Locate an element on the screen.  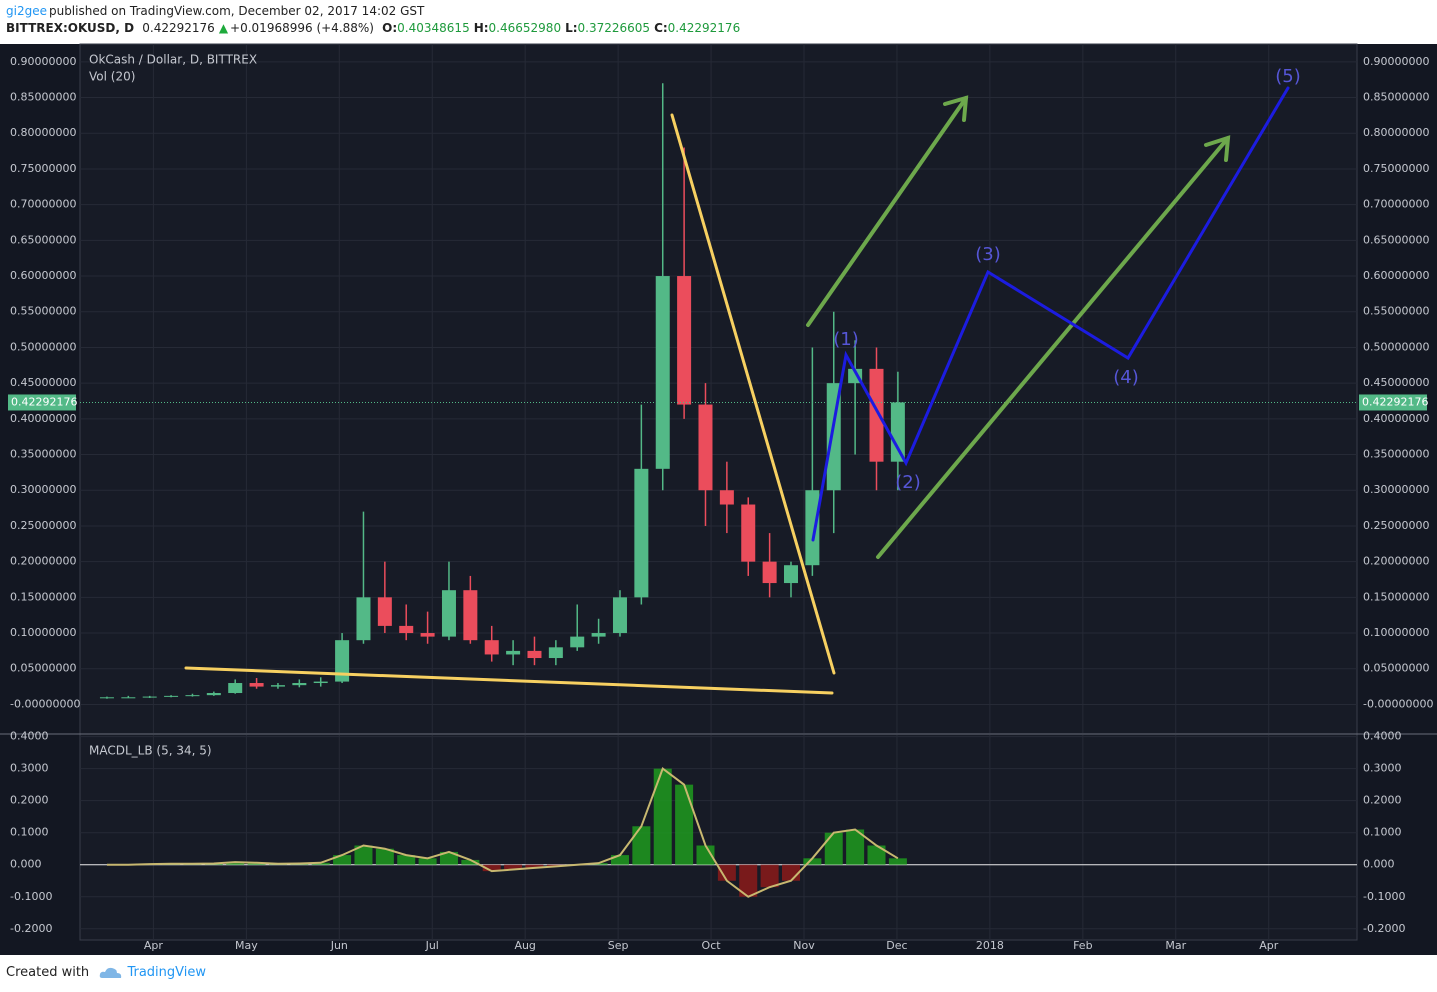
ohlc-label: C: is located at coordinates (661, 28).